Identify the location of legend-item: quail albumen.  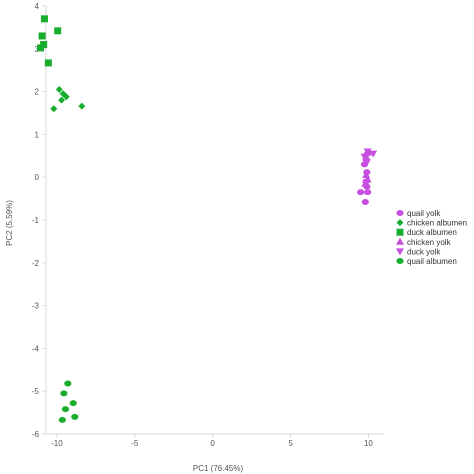
(426, 261).